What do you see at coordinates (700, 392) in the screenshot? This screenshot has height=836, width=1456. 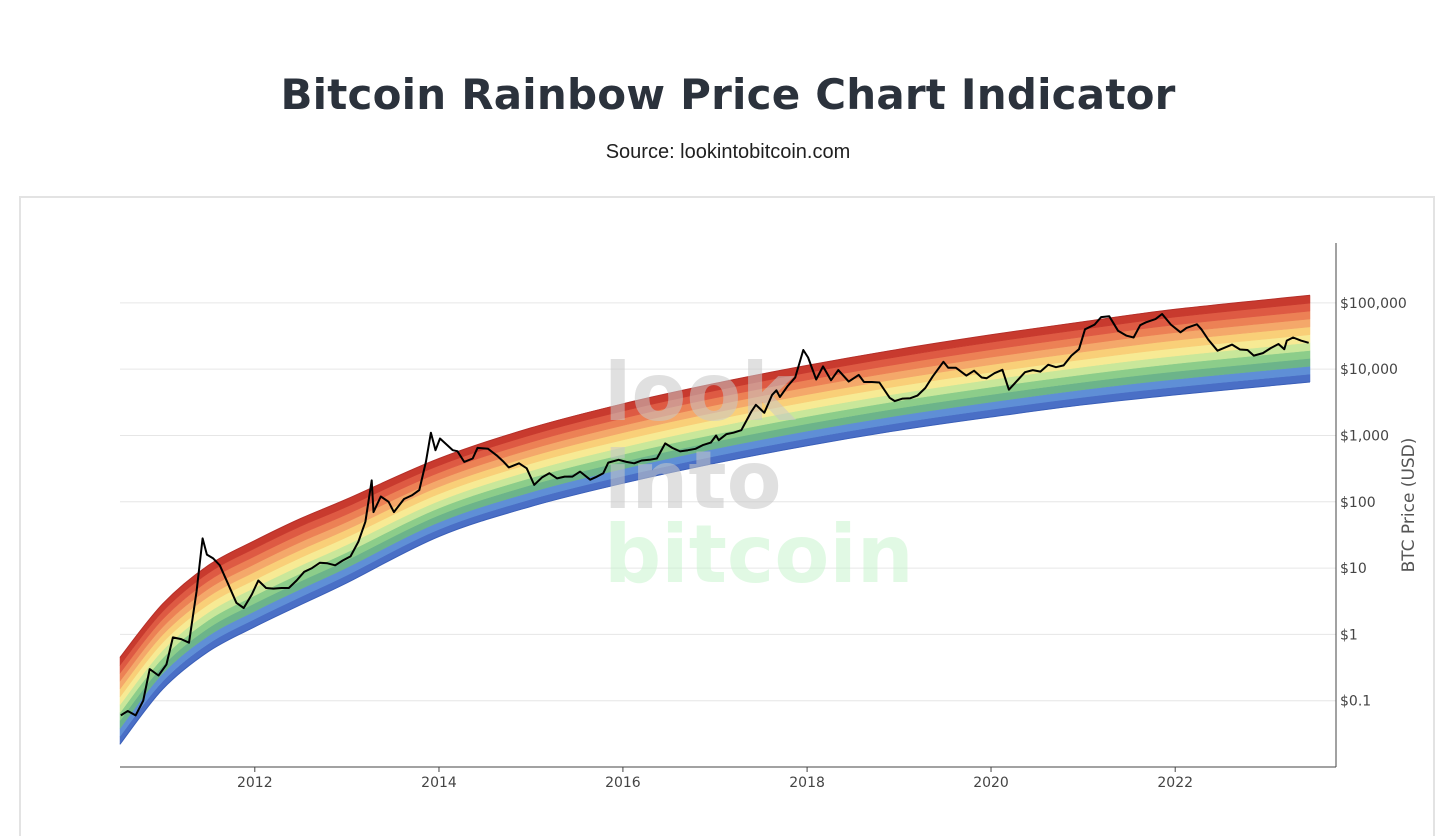 I see `watermark-look: look` at bounding box center [700, 392].